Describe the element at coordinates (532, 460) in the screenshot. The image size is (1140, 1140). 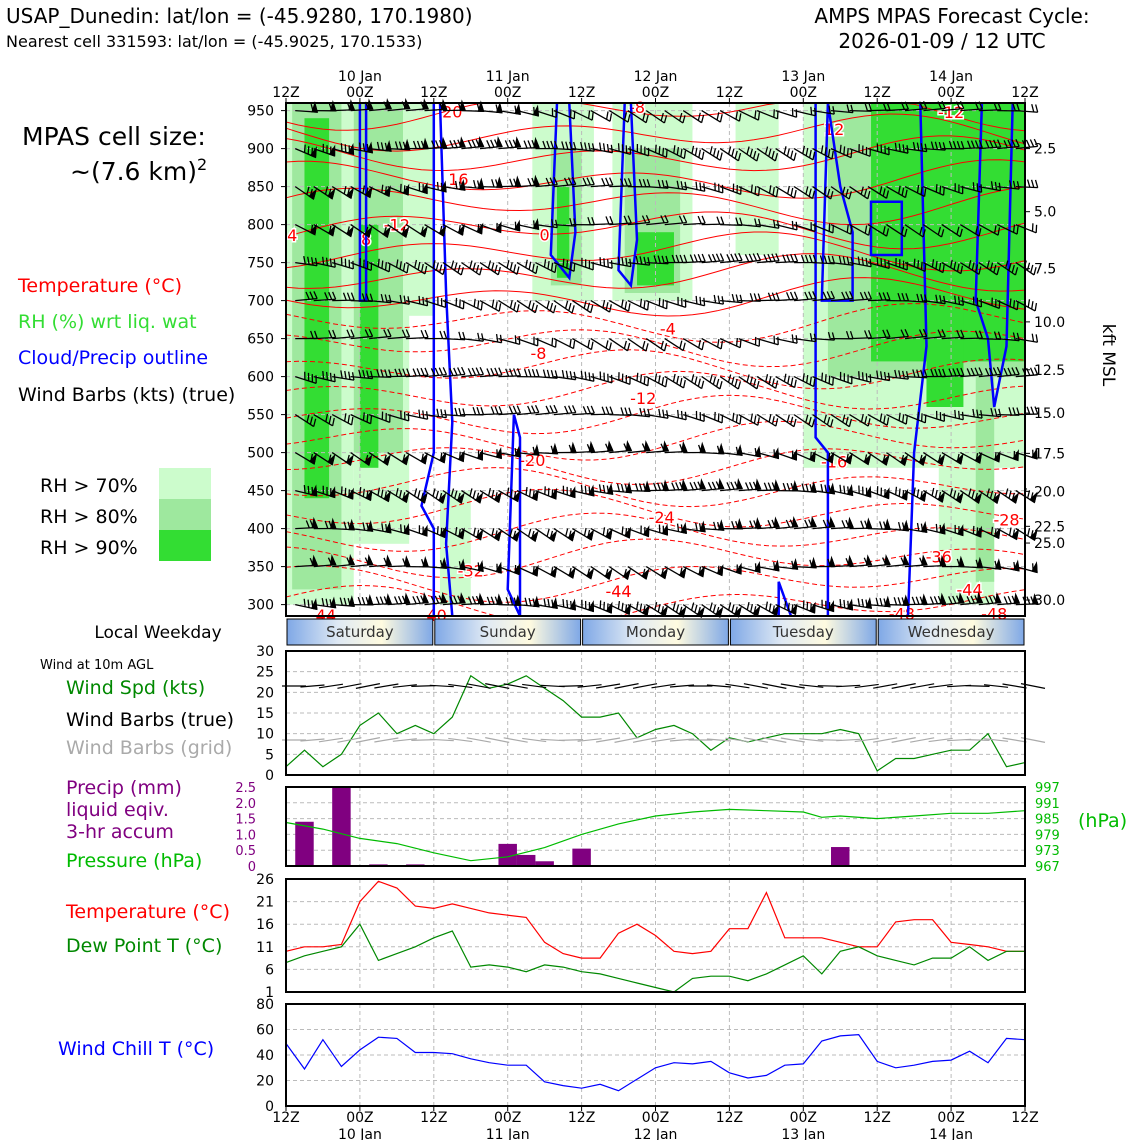
I see `temperature-label: -20` at that location.